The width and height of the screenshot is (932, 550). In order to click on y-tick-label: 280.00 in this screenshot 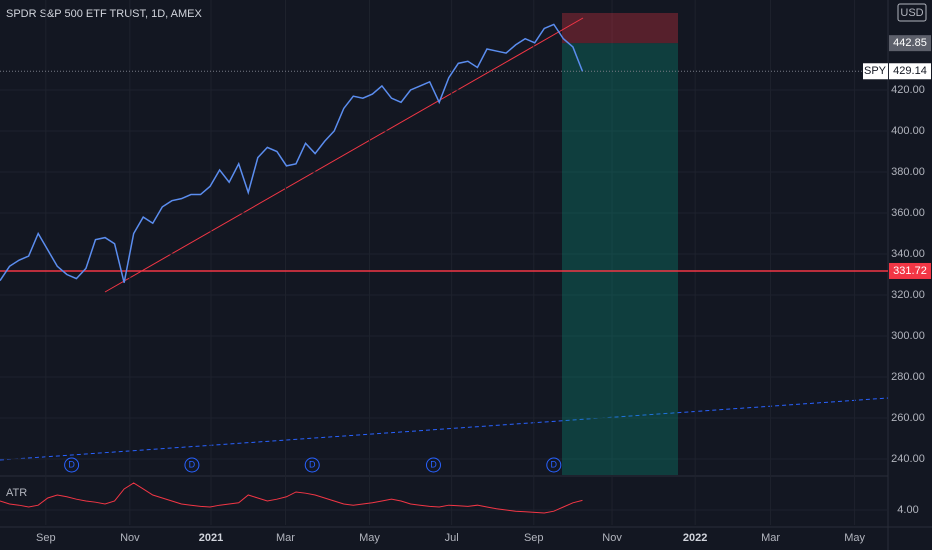, I will do `click(908, 377)`.